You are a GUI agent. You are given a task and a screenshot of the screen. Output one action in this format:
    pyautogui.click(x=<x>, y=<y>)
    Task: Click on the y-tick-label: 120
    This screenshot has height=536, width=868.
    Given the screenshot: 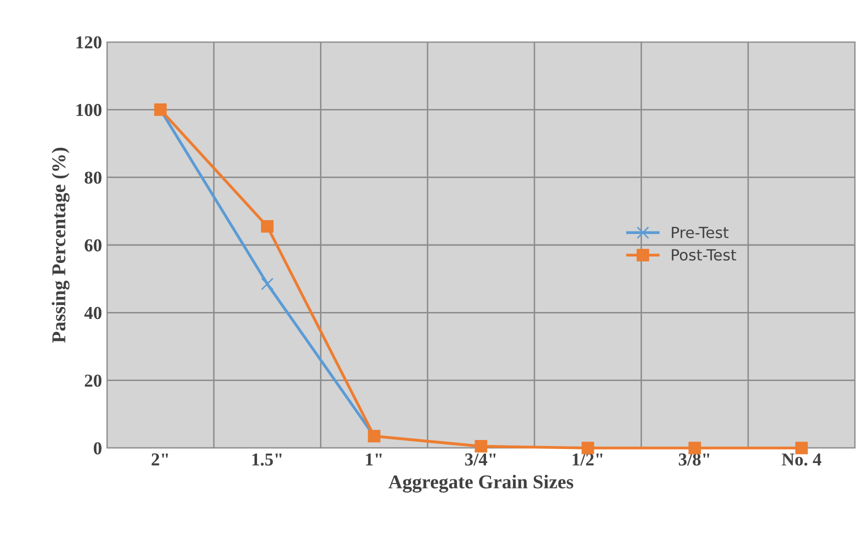 What is the action you would take?
    pyautogui.click(x=89, y=42)
    